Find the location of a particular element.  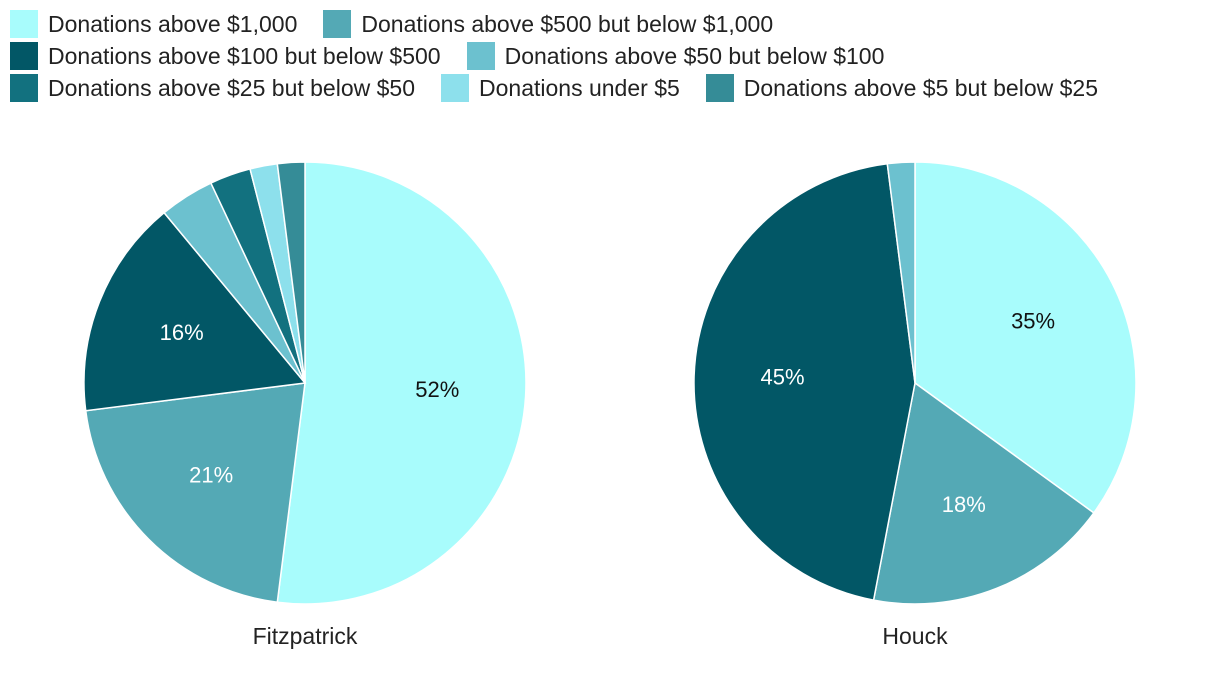

legend-item: Donations under $5 is located at coordinates (560, 88).